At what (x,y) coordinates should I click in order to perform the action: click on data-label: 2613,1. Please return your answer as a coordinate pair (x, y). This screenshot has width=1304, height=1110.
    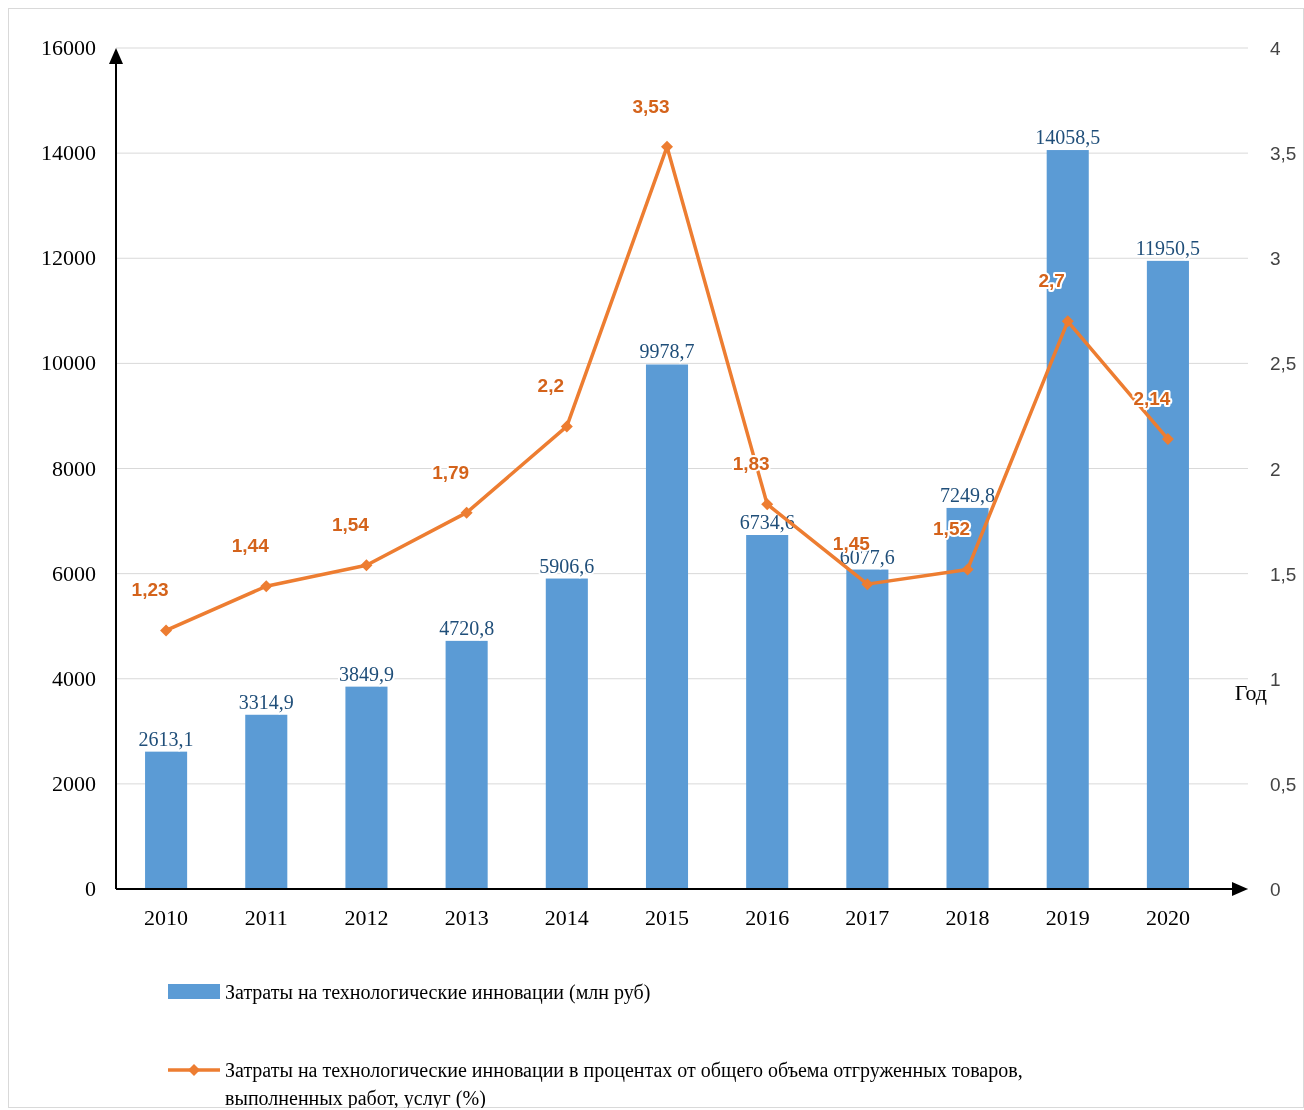
    Looking at the image, I should click on (166, 738).